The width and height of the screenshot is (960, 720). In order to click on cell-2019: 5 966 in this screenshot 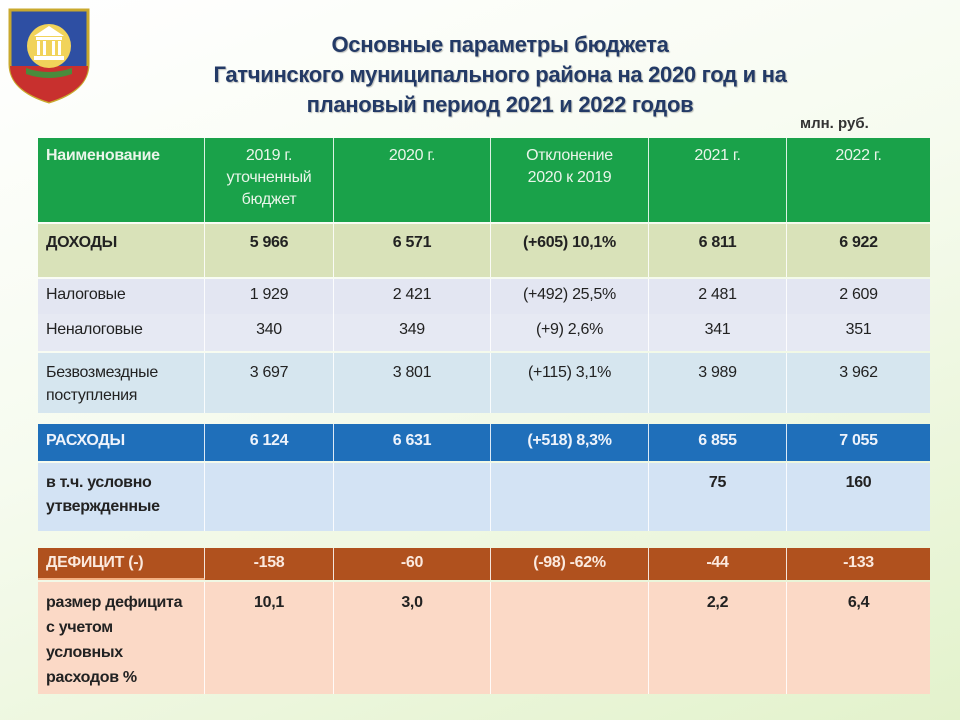, I will do `click(269, 250)`.